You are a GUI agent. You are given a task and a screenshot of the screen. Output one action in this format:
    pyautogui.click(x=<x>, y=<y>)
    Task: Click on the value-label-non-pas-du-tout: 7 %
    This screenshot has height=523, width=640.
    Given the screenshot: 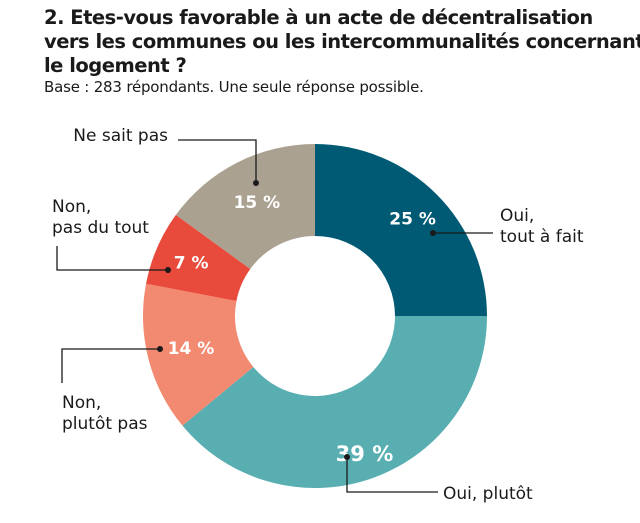 What is the action you would take?
    pyautogui.click(x=191, y=264)
    